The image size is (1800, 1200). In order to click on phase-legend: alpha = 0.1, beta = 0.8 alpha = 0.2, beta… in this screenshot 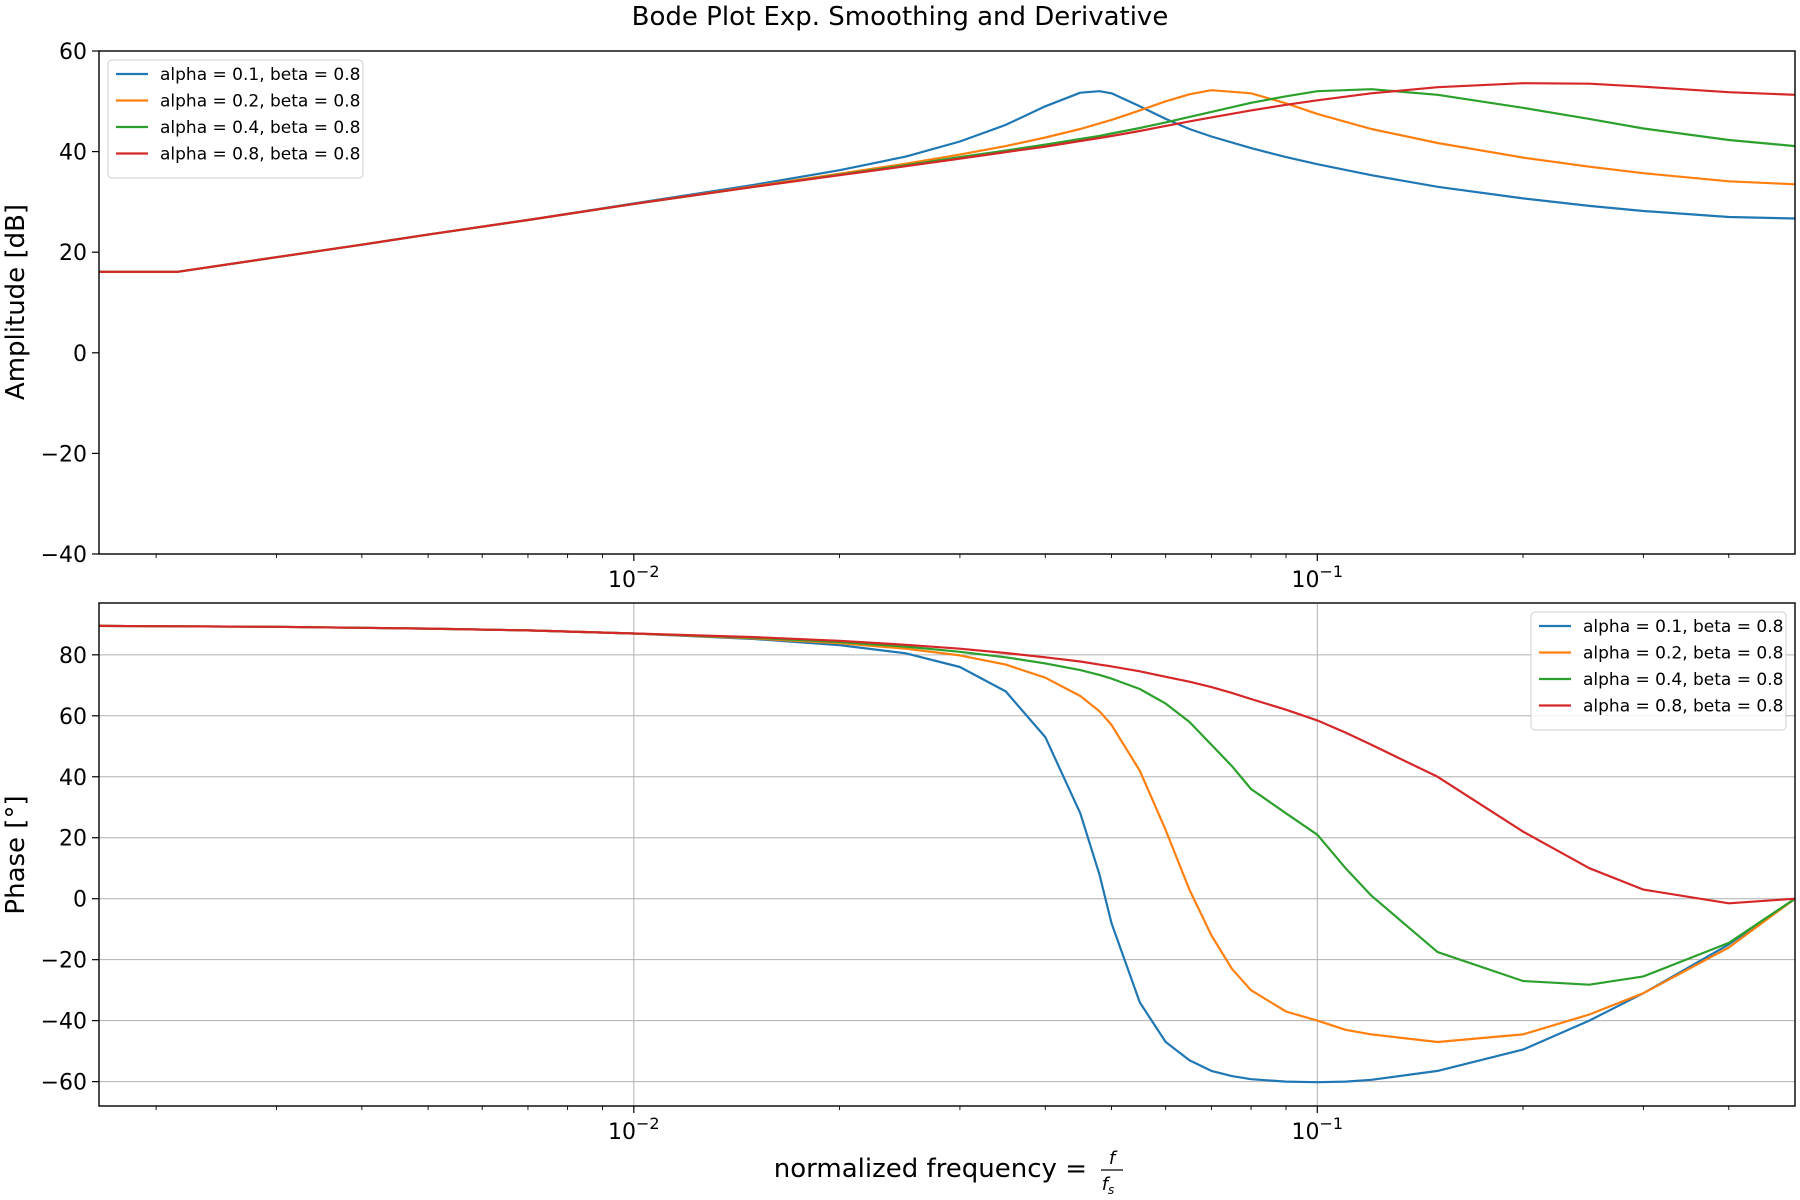, I will do `click(1658, 671)`.